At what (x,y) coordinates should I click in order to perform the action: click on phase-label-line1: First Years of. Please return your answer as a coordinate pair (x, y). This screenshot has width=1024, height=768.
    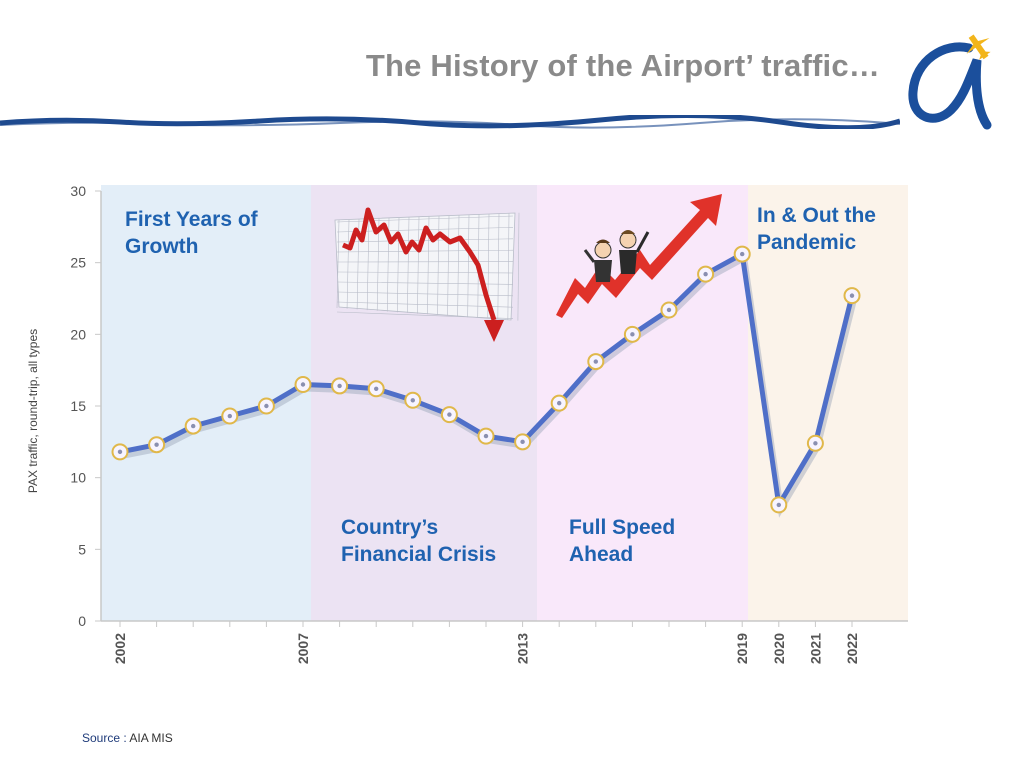
    Looking at the image, I should click on (192, 219).